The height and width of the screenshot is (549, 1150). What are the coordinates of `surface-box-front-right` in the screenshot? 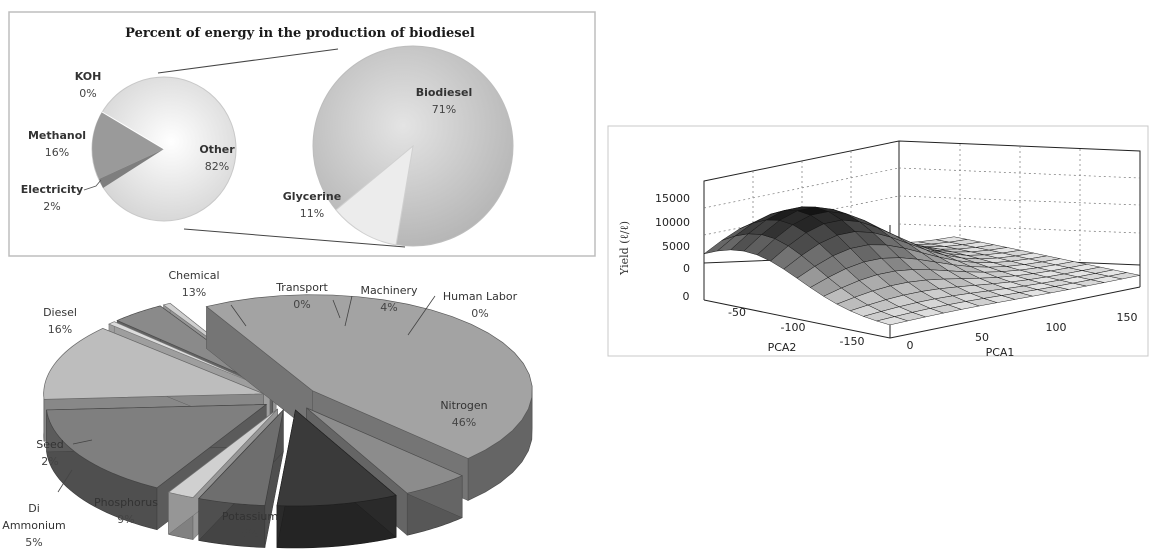 It's located at (1015, 312).